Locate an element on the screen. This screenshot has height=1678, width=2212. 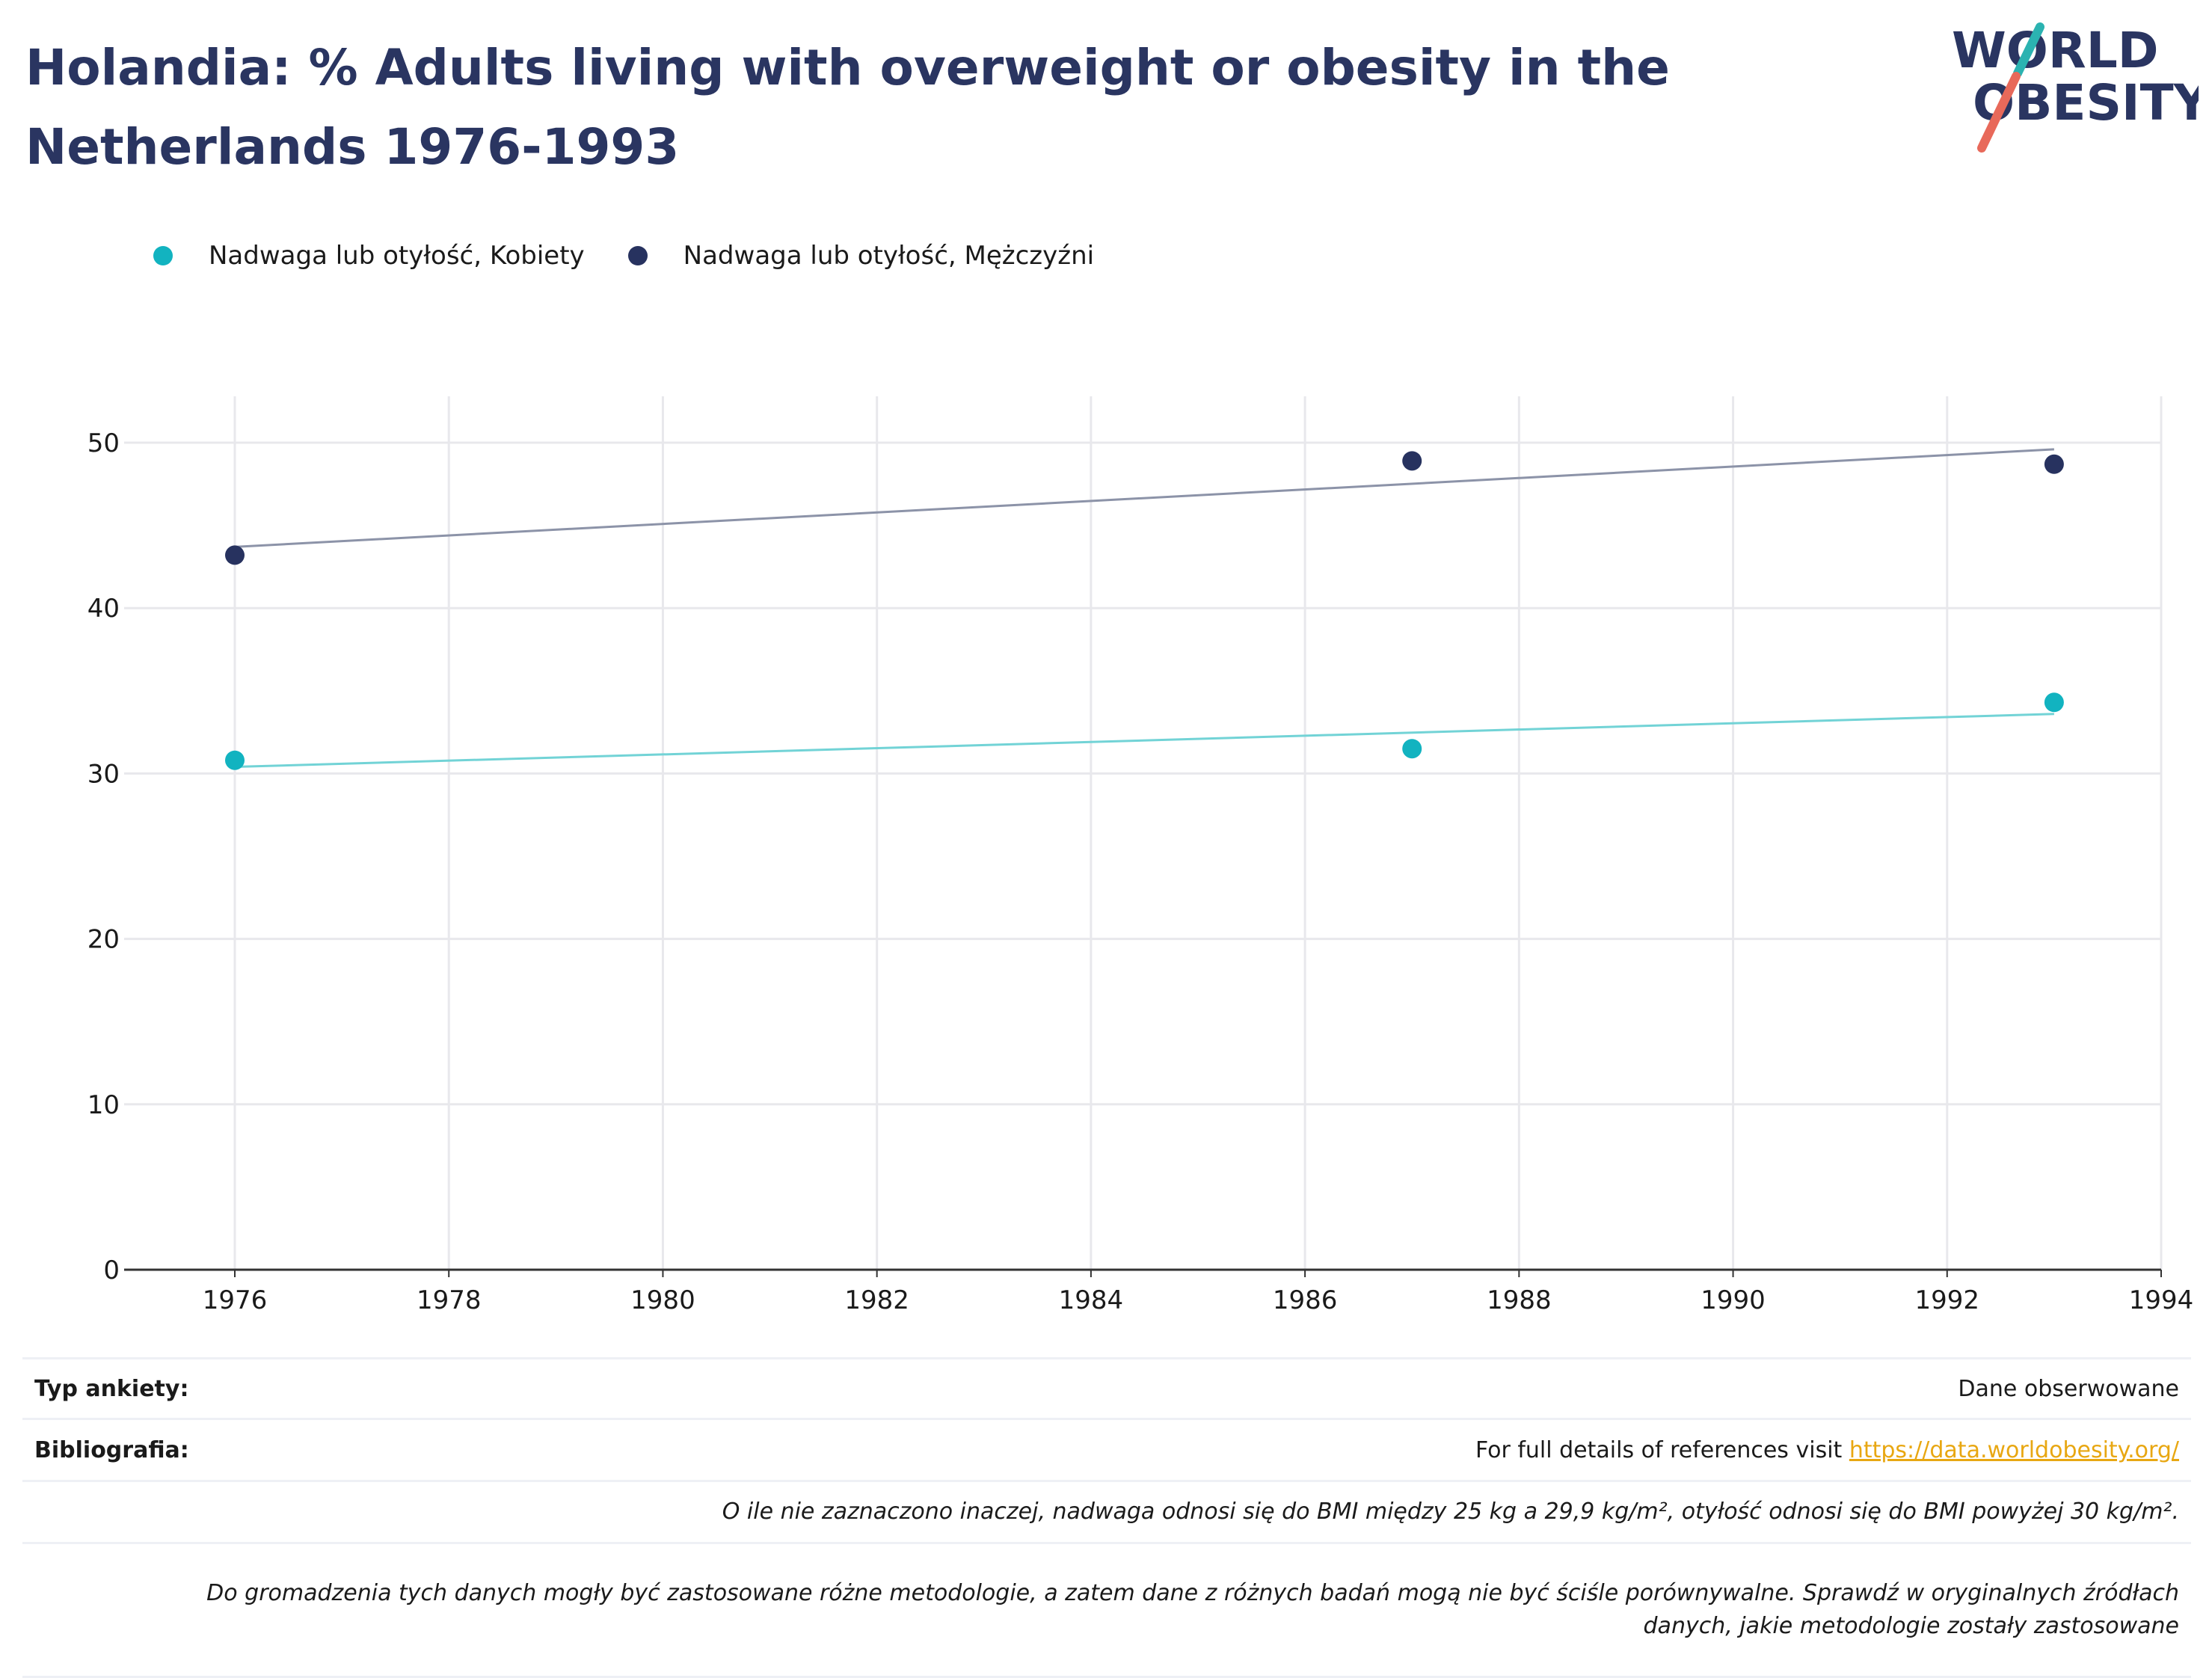
point-women-1976 is located at coordinates (235, 760).